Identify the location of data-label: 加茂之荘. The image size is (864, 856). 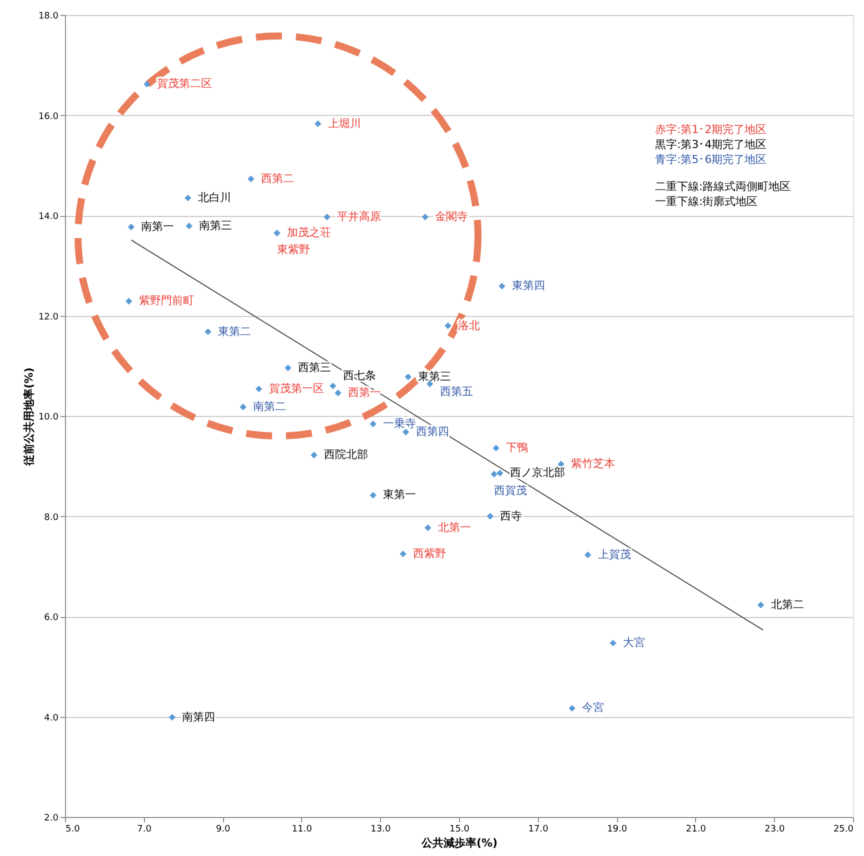
(308, 233).